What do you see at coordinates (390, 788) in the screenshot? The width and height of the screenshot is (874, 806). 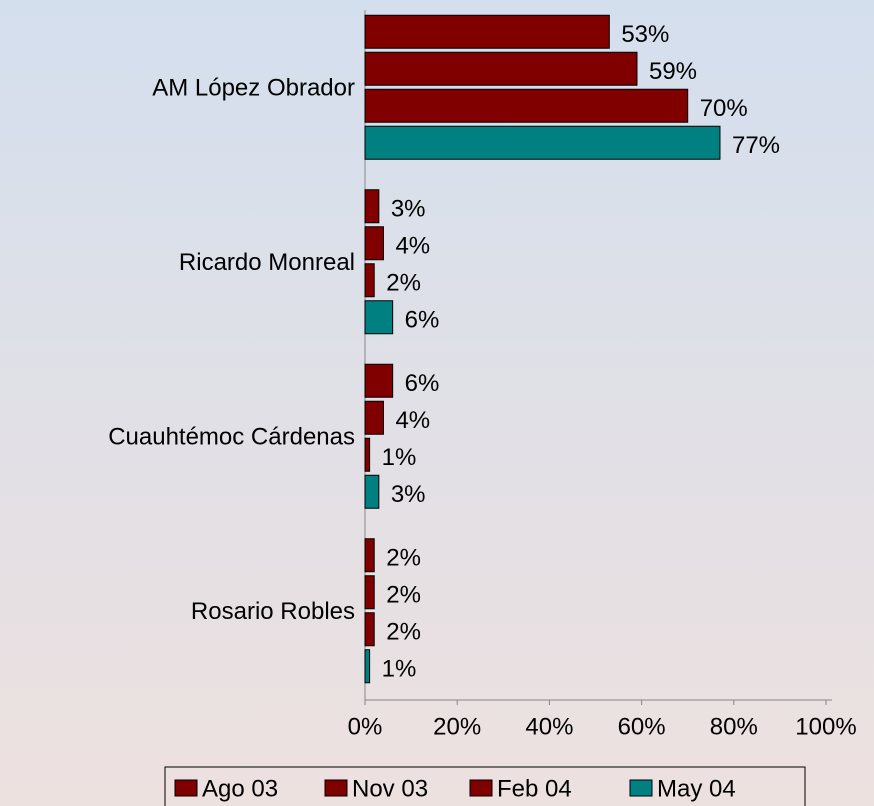 I see `legend-label: Nov 03` at bounding box center [390, 788].